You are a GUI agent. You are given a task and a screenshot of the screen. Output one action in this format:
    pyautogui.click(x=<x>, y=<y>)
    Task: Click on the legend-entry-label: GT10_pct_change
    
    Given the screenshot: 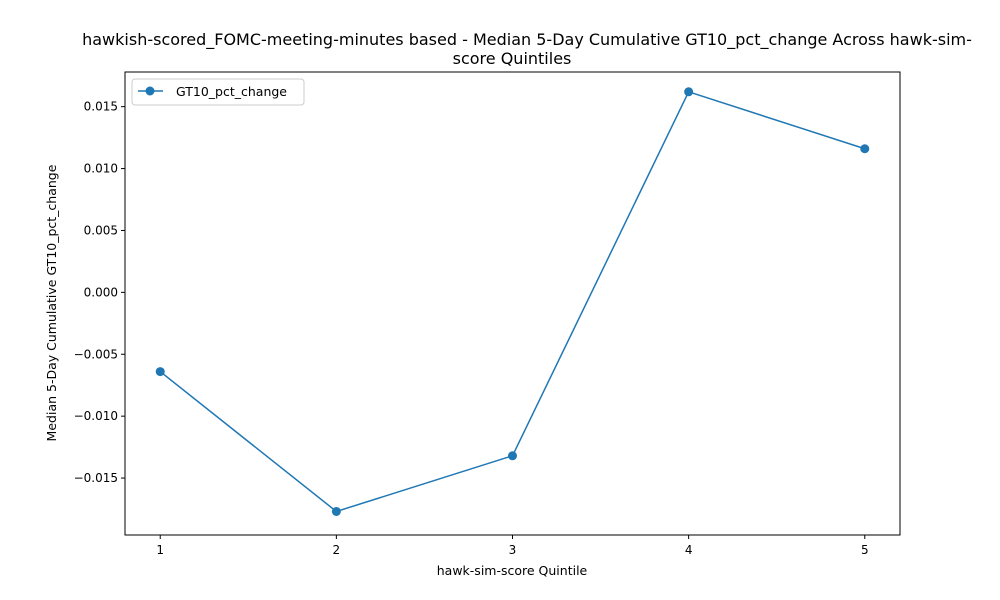 What is the action you would take?
    pyautogui.click(x=231, y=91)
    